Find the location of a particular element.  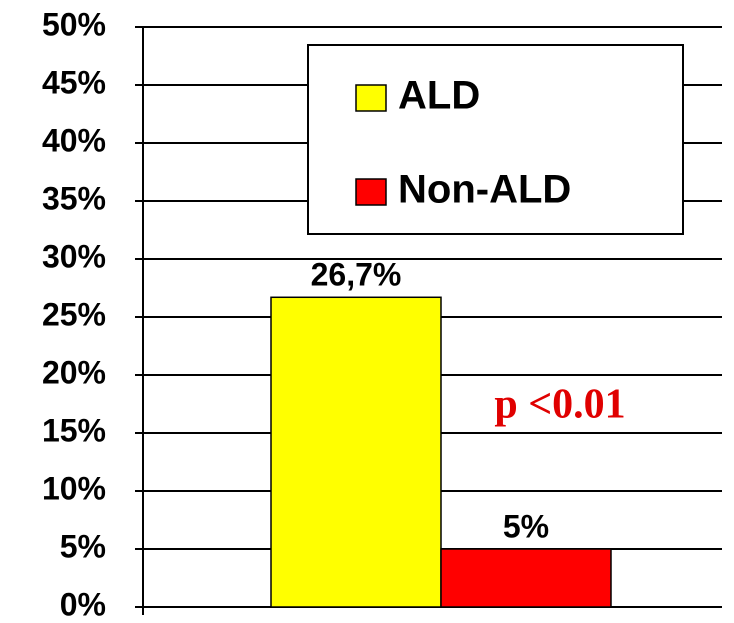

y-tick-label: 45% is located at coordinates (74, 82).